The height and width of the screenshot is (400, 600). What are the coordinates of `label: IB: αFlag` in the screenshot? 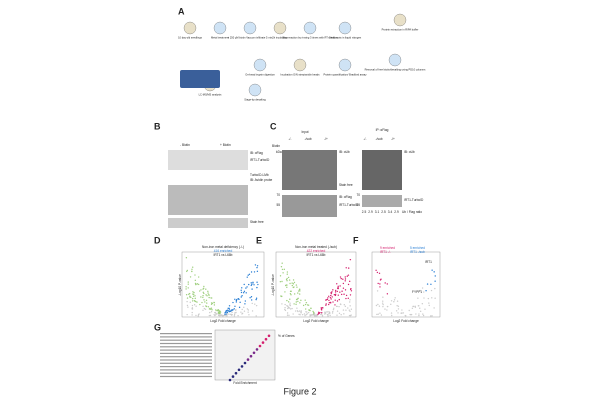 It's located at (256, 153).